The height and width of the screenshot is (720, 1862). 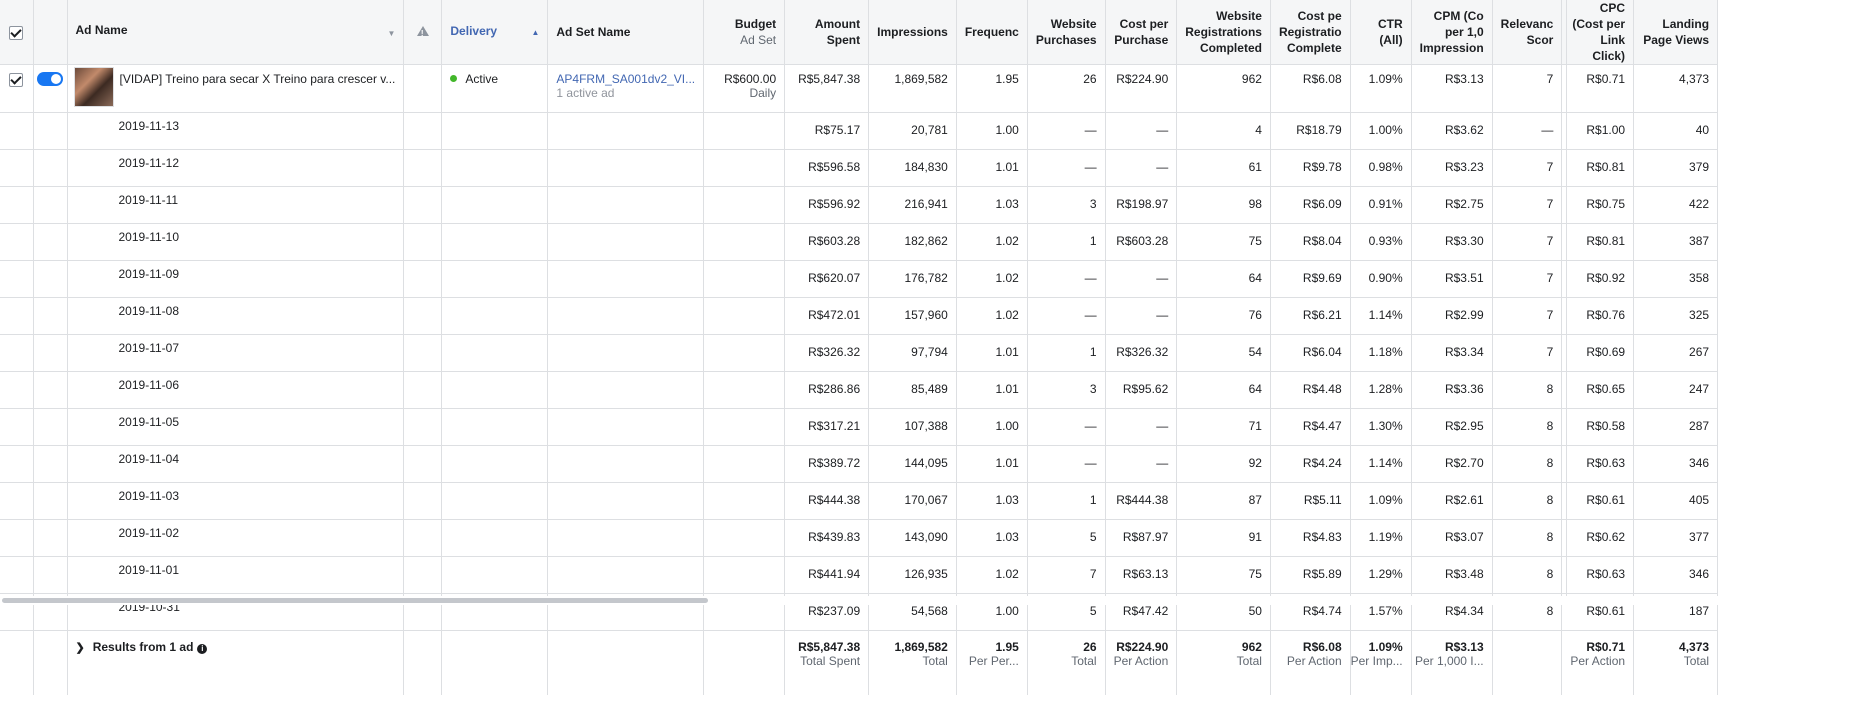 I want to click on horizontal-scrollbar, so click(x=931, y=600).